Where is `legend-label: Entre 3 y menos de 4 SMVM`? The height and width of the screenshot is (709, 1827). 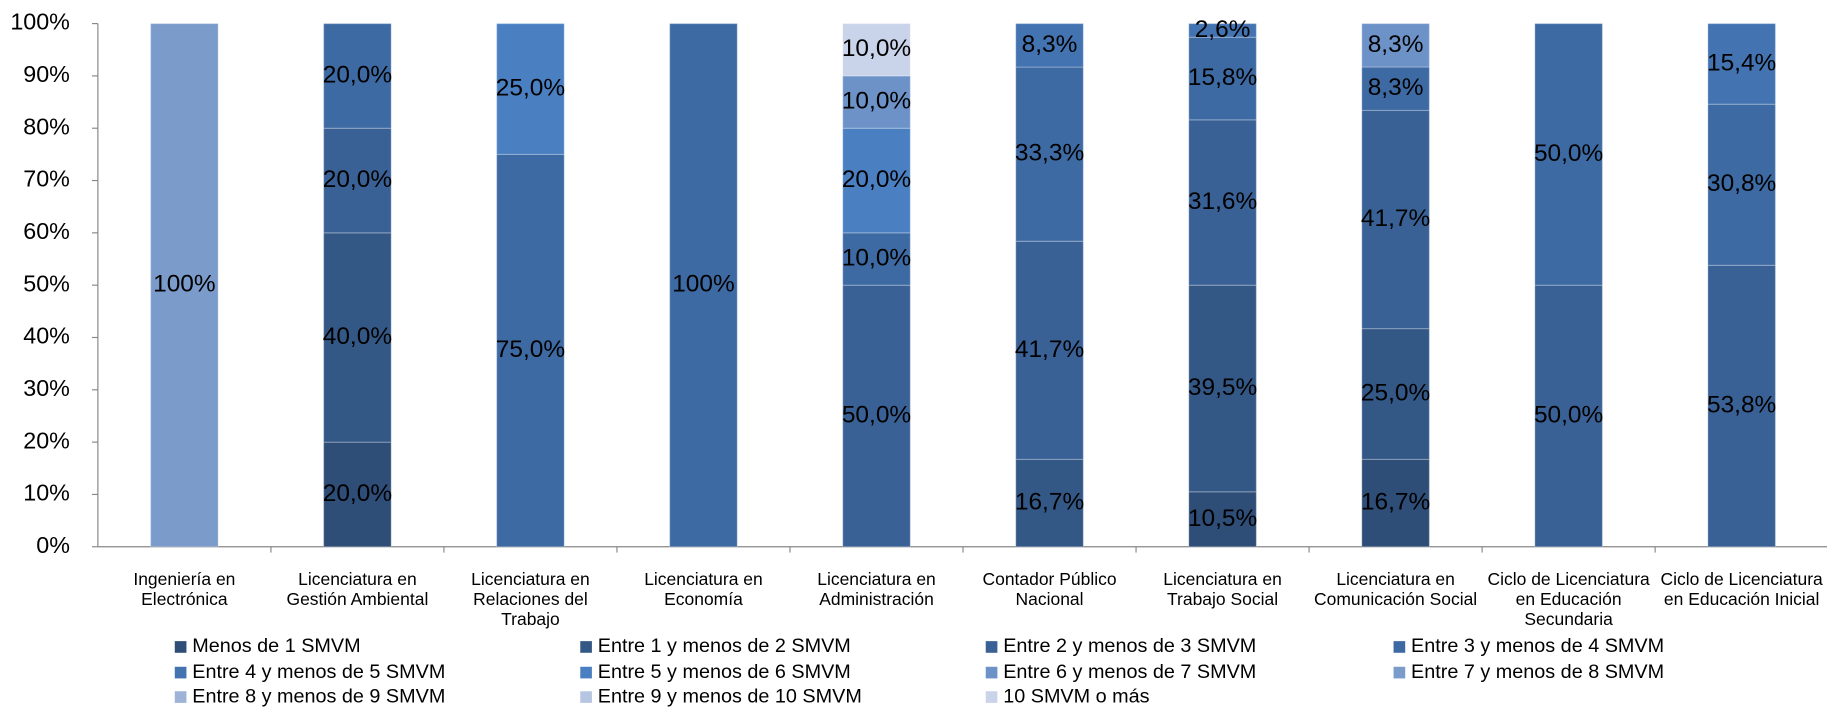
legend-label: Entre 3 y menos de 4 SMVM is located at coordinates (1537, 646).